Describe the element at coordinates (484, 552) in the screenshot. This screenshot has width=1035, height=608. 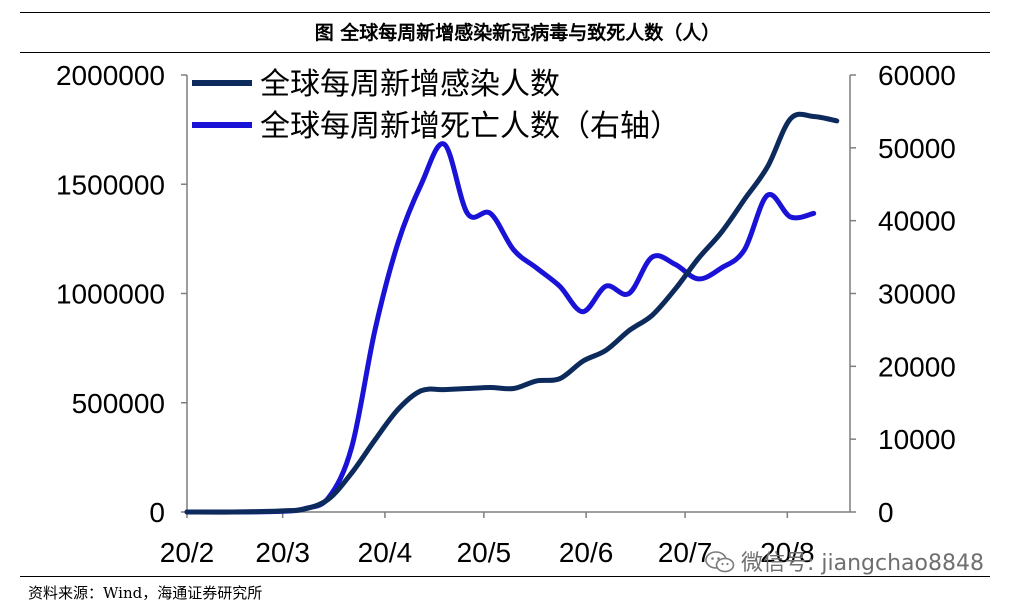
I see `x-tick-label: 20/5` at that location.